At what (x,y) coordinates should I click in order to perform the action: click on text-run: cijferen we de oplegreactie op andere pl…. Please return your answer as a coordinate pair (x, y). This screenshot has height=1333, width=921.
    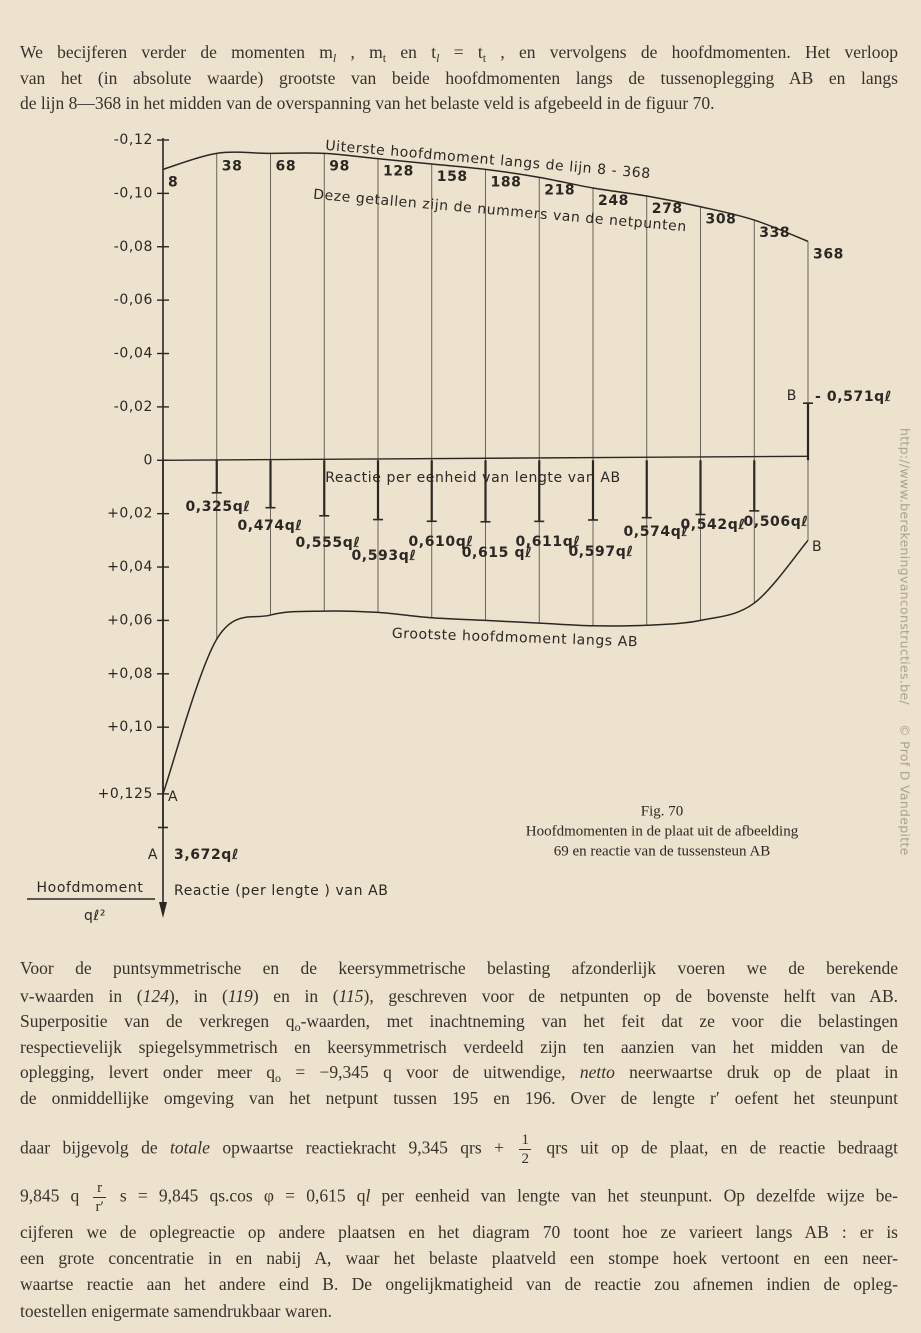
    Looking at the image, I should click on (459, 1232).